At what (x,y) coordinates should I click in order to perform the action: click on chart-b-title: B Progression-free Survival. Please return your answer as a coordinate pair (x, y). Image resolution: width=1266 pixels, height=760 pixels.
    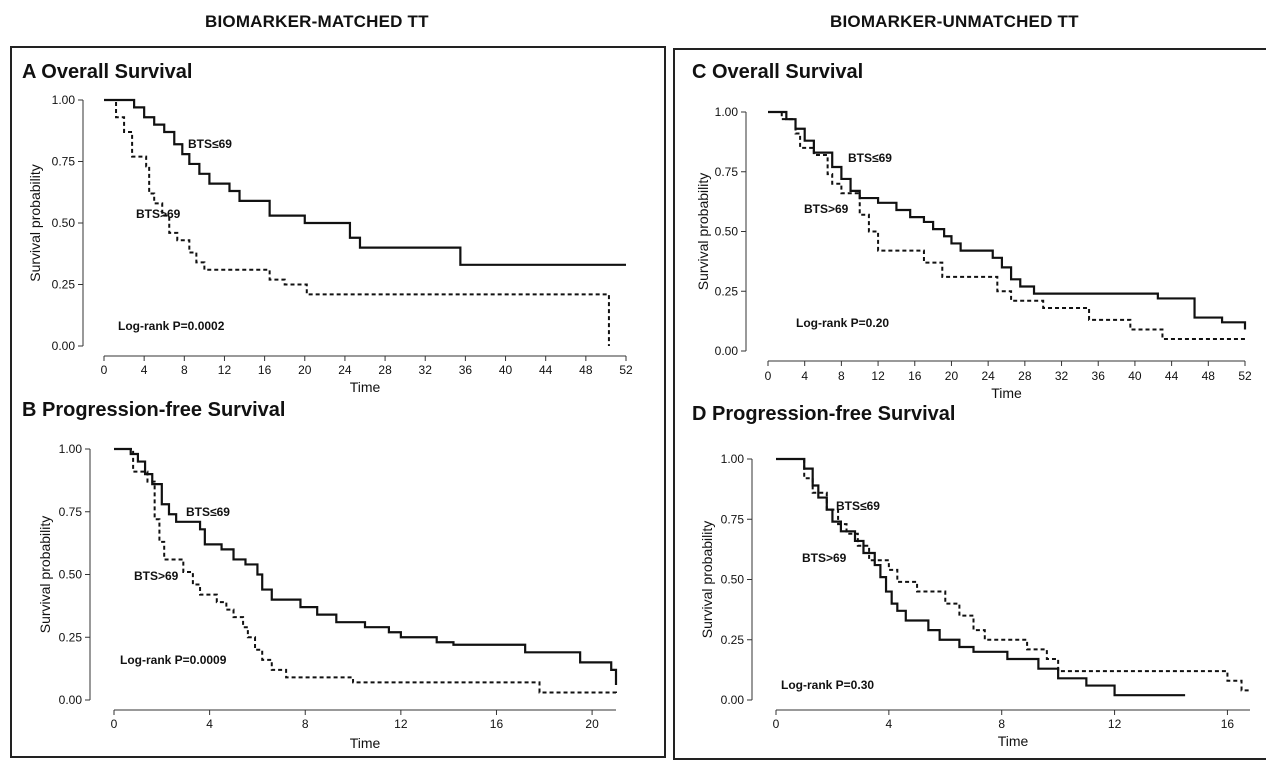
    Looking at the image, I should click on (153, 410).